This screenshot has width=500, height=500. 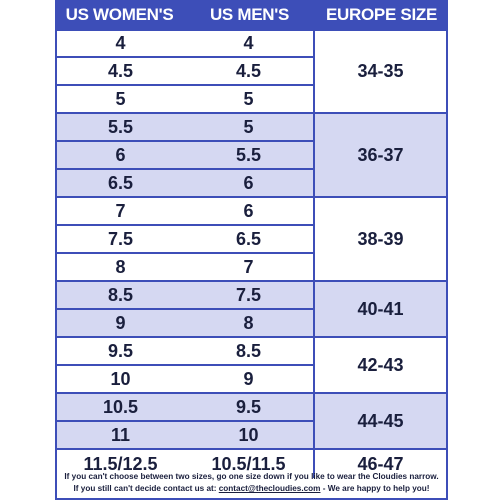 I want to click on us-womens-size-cell: 9.5, so click(x=121, y=352).